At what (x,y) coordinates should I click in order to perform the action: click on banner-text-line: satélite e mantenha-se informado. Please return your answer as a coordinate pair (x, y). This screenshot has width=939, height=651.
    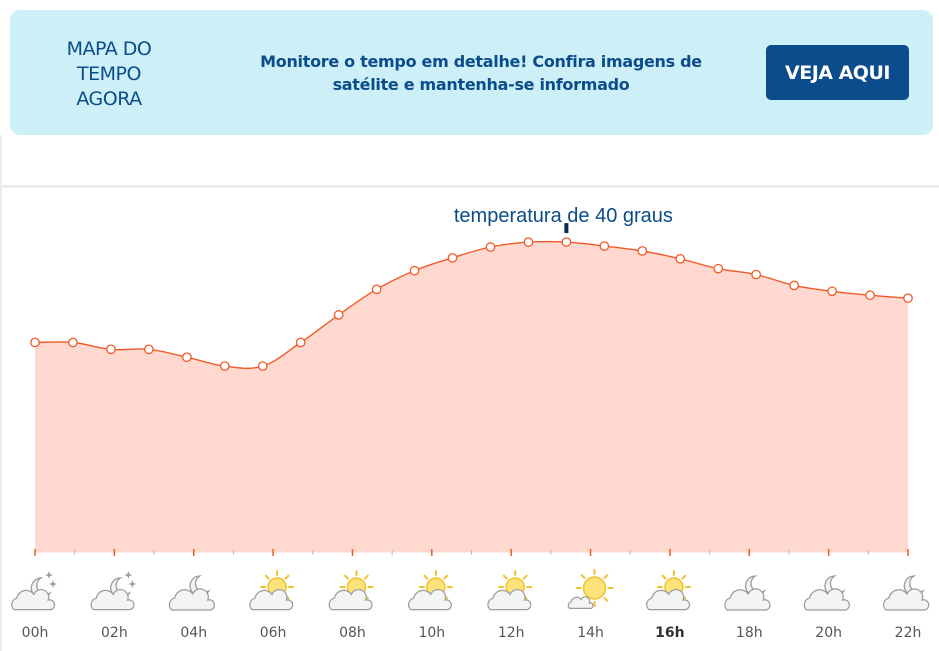
    Looking at the image, I should click on (481, 84).